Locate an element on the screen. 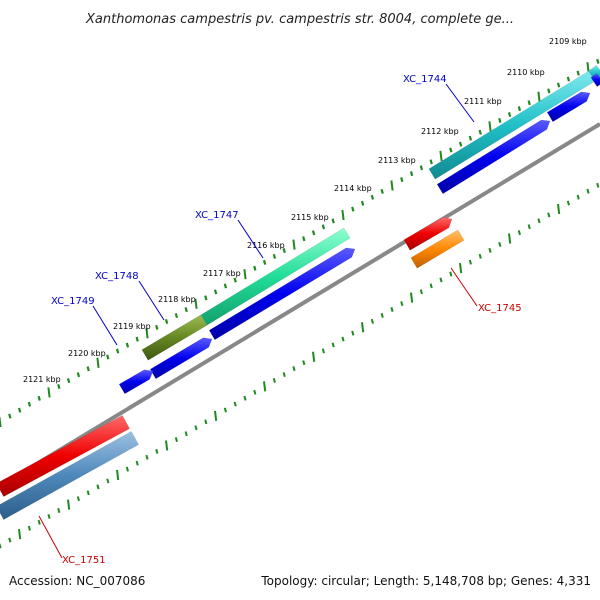 This screenshot has width=600, height=600. feature-xc-1745a is located at coordinates (428, 234).